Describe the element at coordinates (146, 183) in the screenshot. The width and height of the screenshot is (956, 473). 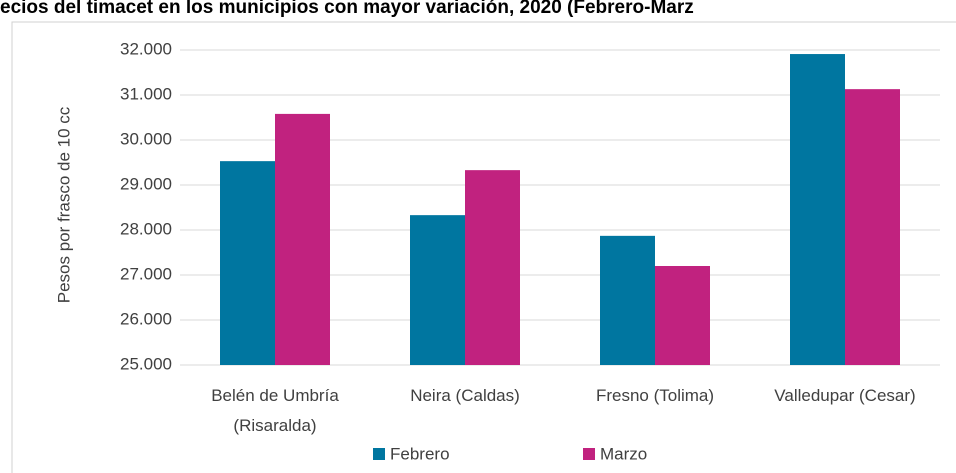
I see `y-tick-label: 29.000` at that location.